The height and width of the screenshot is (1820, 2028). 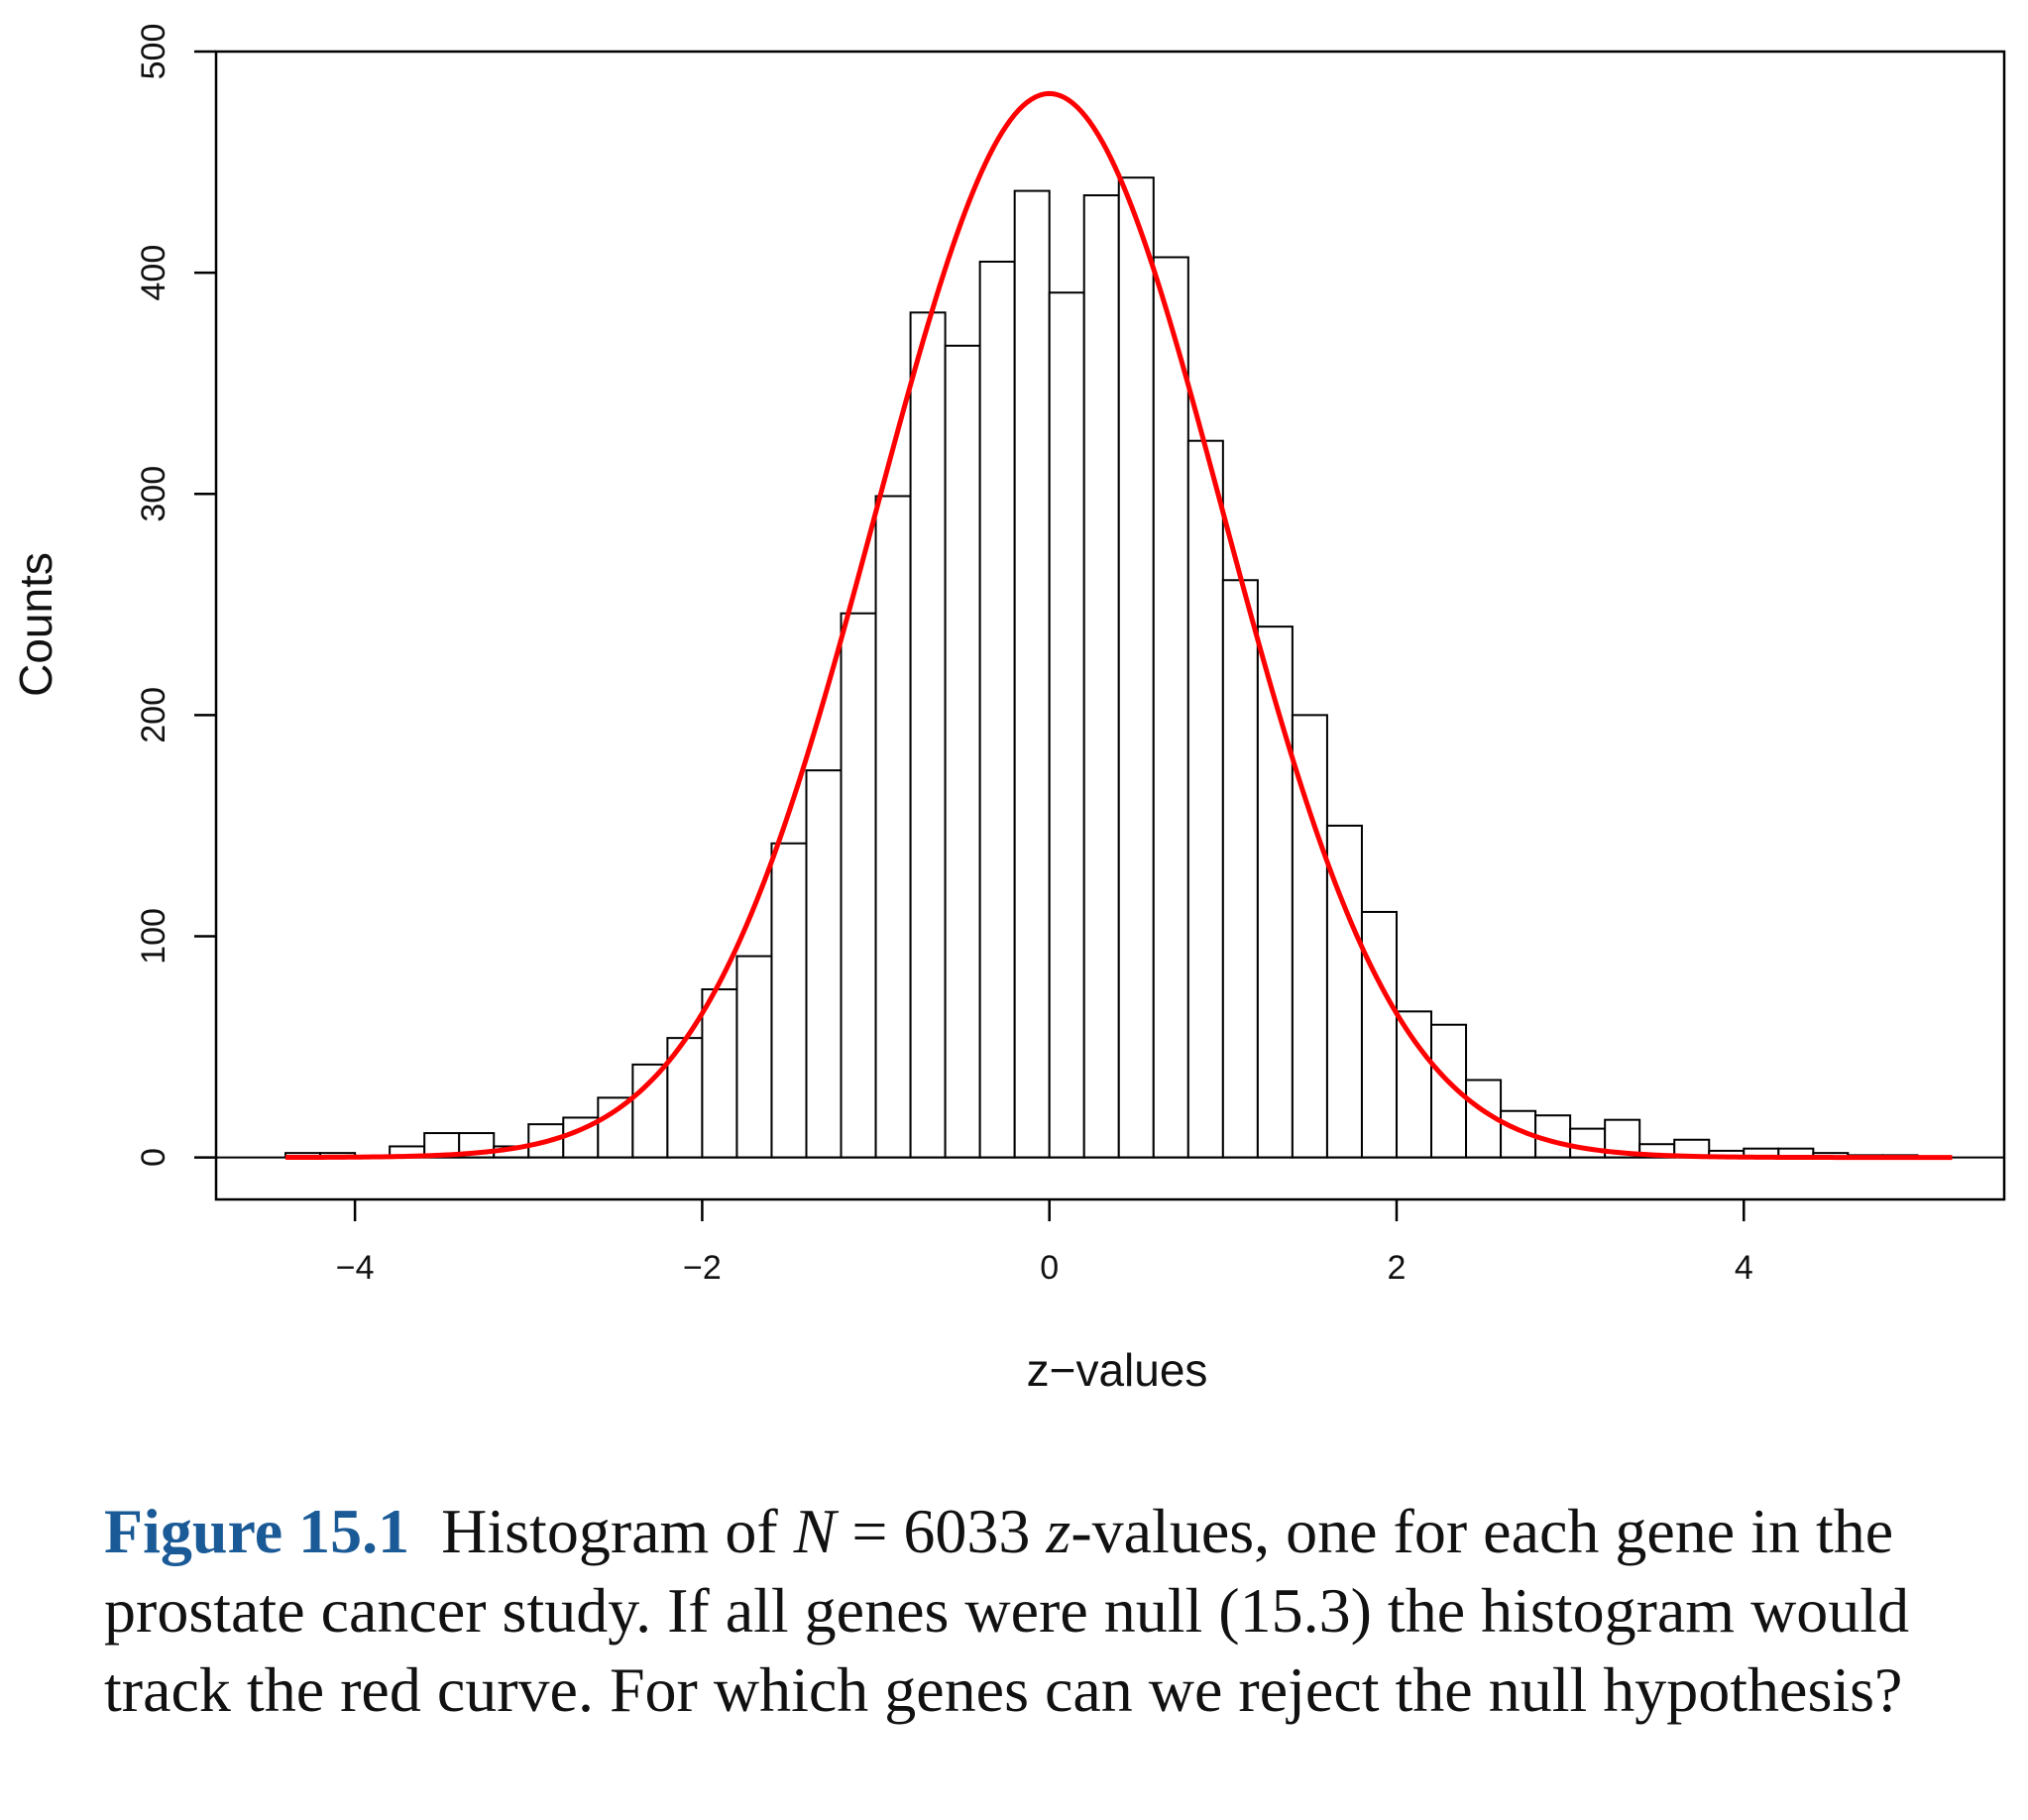 I want to click on caption-n-value: 6033, so click(x=967, y=1531).